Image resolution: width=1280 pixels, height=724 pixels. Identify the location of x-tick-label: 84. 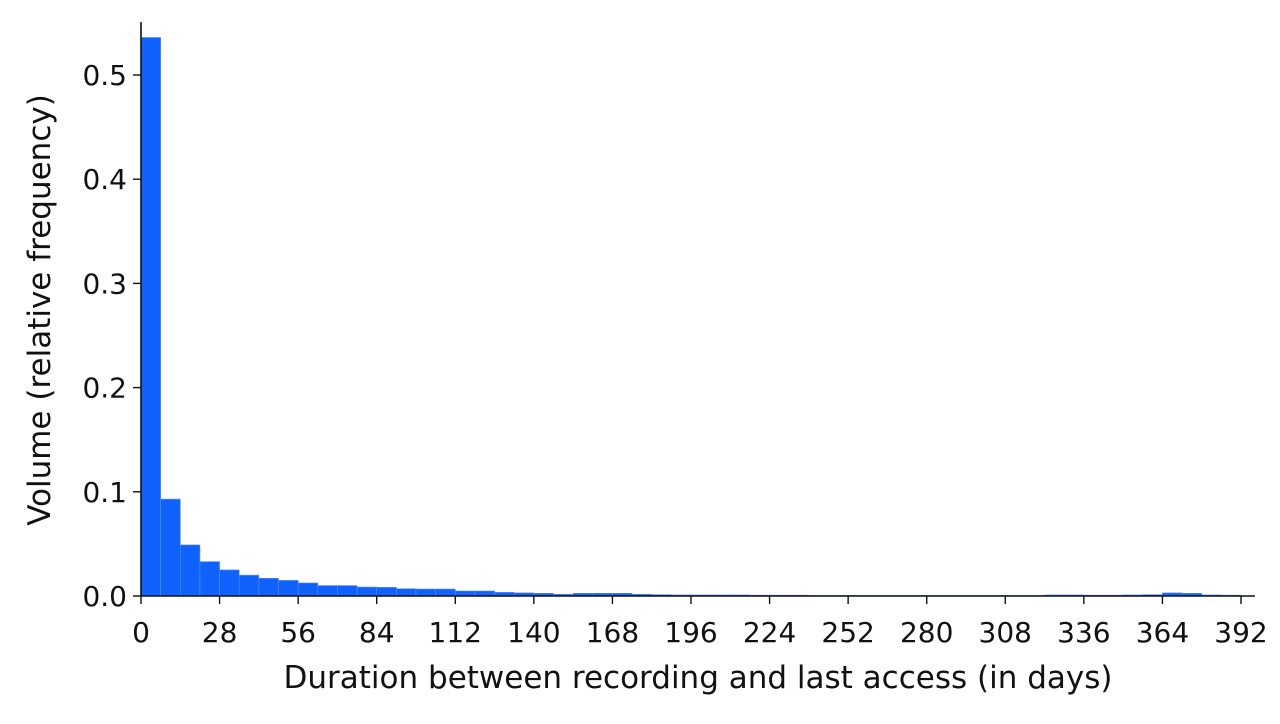
(377, 632).